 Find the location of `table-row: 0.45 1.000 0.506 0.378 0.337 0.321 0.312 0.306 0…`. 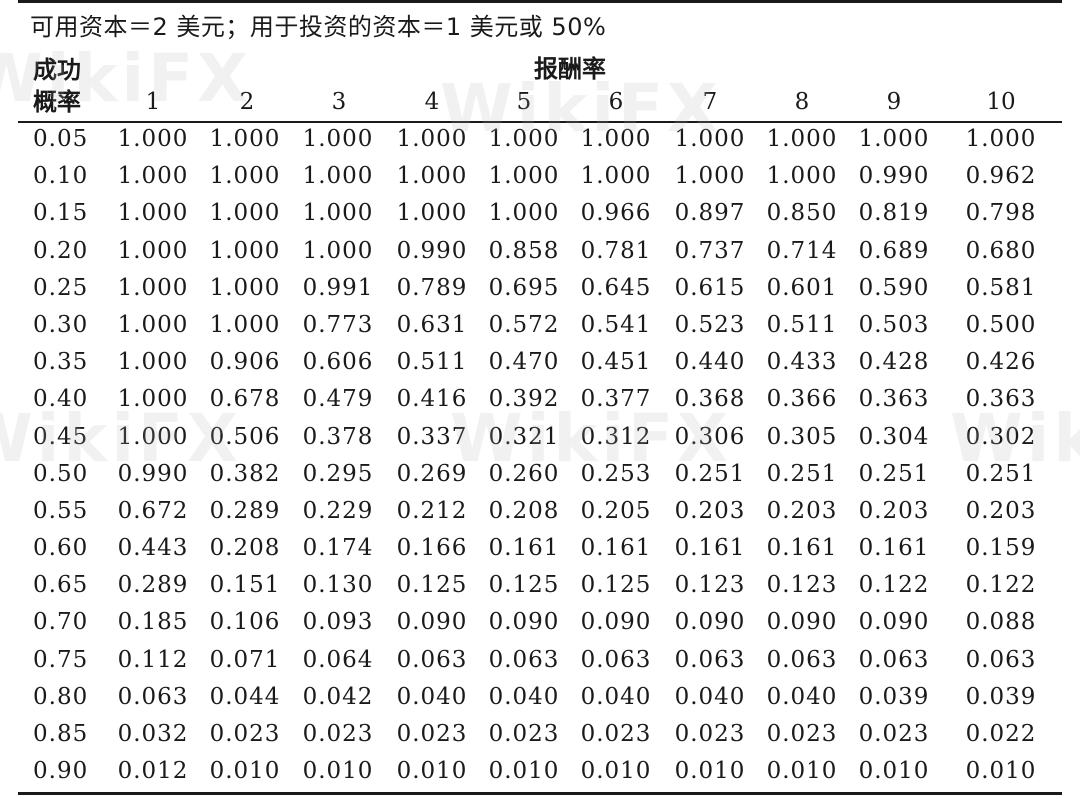

table-row: 0.45 1.000 0.506 0.378 0.337 0.321 0.312 0.306 0… is located at coordinates (540, 437).